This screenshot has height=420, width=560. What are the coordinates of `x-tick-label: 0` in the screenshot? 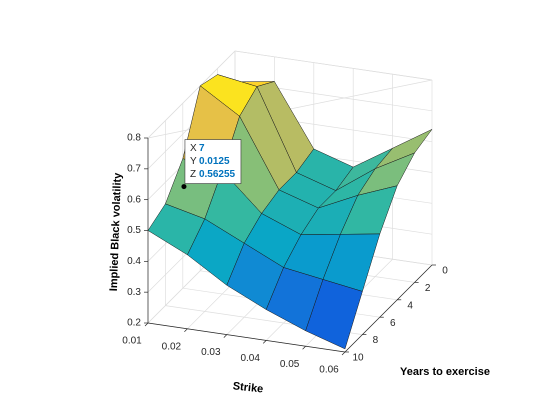 It's located at (445, 271).